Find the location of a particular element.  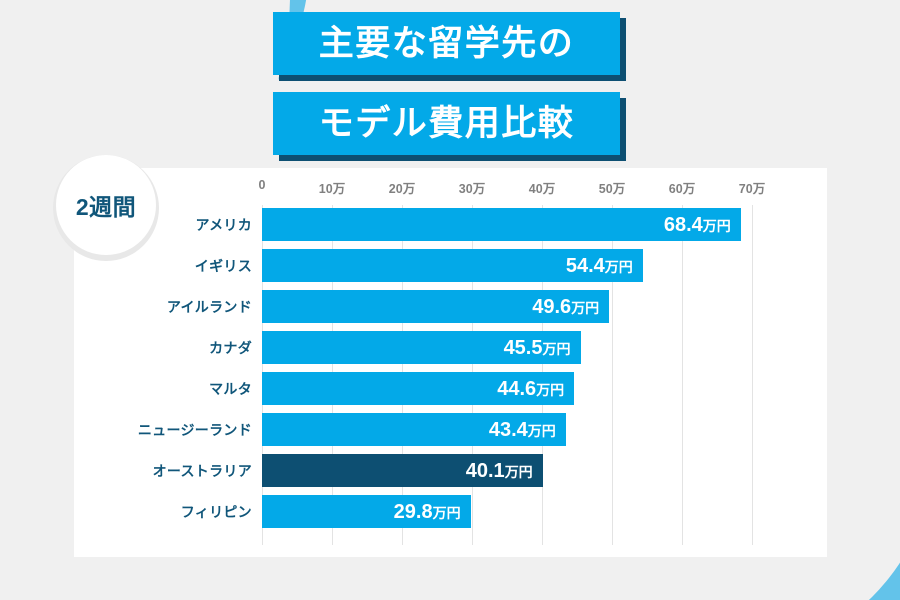

bar-value-label-4: 44.6万円 is located at coordinates (531, 388).